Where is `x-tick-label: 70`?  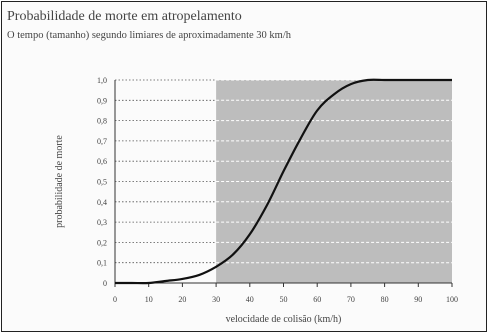
x-tick-label: 70 is located at coordinates (351, 299).